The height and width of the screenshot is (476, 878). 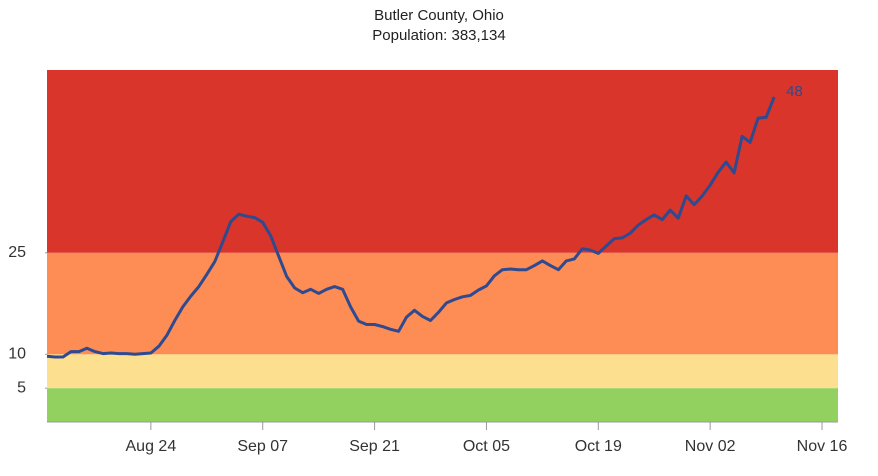 What do you see at coordinates (21, 387) in the screenshot?
I see `y-tick-label: 5` at bounding box center [21, 387].